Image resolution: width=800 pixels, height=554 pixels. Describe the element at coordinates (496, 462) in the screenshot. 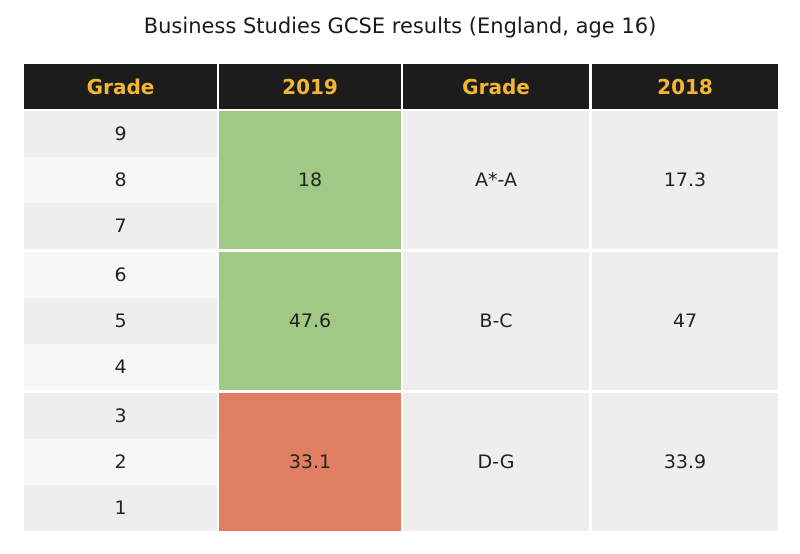

I see `old-grade-cell: D-G` at that location.